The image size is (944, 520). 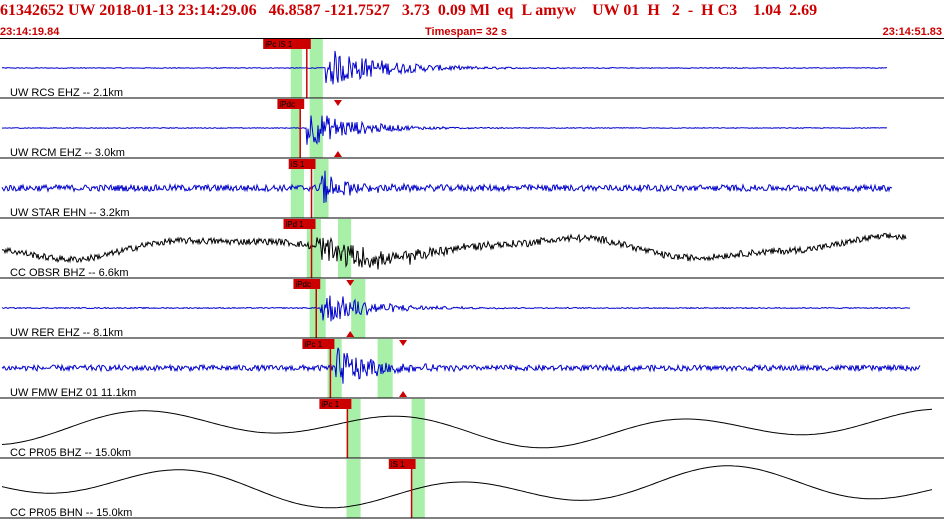 What do you see at coordinates (70, 213) in the screenshot?
I see `station-label: UW STAR EHN -- 3.2km` at bounding box center [70, 213].